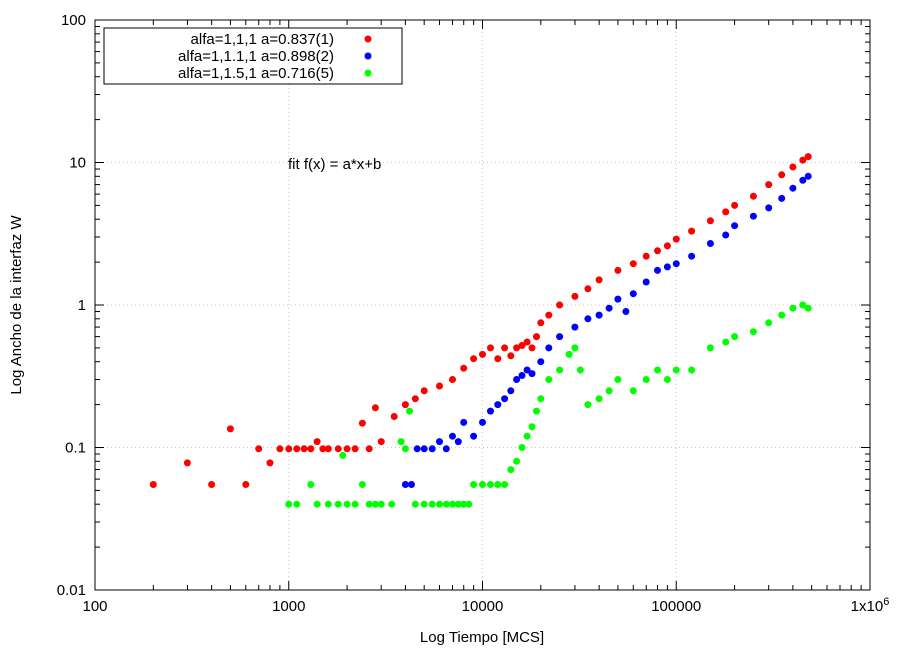  What do you see at coordinates (288, 606) in the screenshot?
I see `x-tick-label: 1000` at bounding box center [288, 606].